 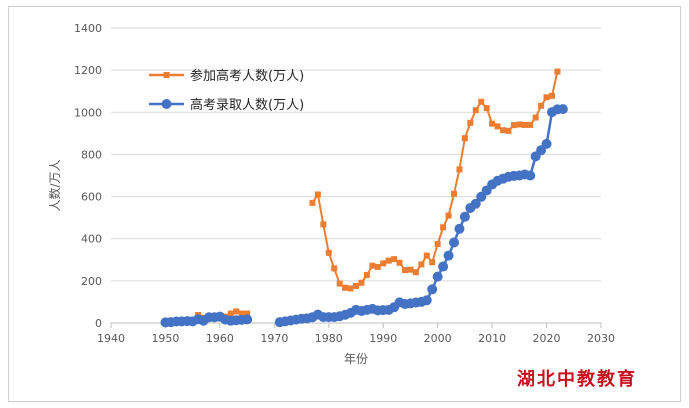 What do you see at coordinates (356, 359) in the screenshot?
I see `x-axis-title: 年份` at bounding box center [356, 359].